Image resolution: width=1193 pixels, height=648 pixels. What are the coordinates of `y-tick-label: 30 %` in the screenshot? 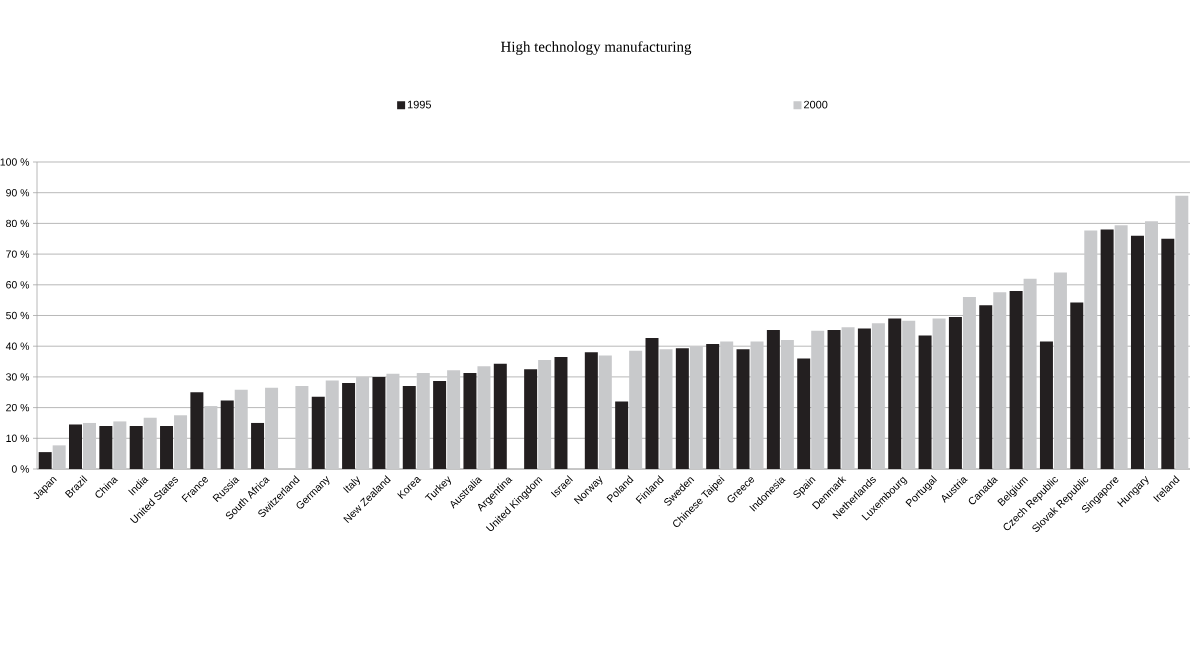 It's located at (18, 377).